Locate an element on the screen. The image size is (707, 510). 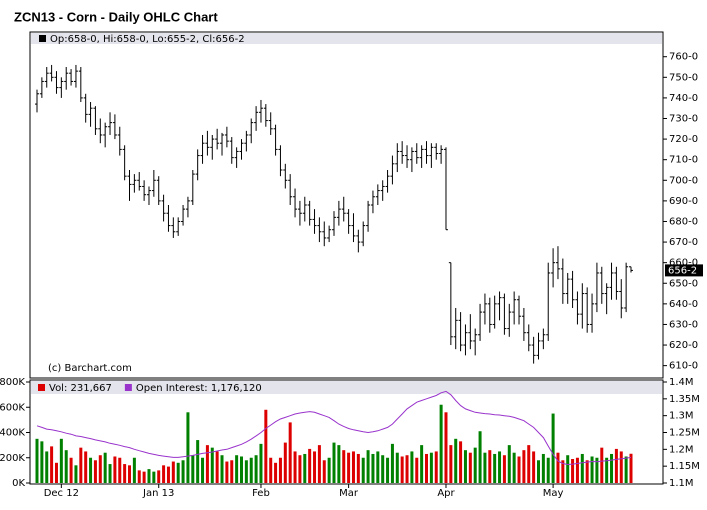
x-tick-label: May is located at coordinates (553, 493).